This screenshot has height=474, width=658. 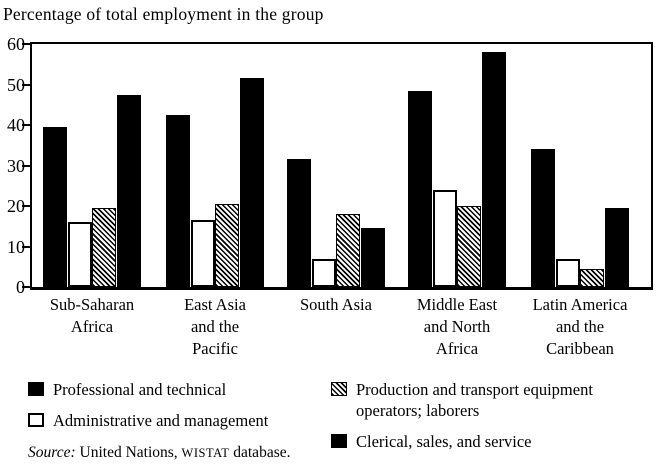 What do you see at coordinates (16, 165) in the screenshot?
I see `y-axis-tick-label: 30` at bounding box center [16, 165].